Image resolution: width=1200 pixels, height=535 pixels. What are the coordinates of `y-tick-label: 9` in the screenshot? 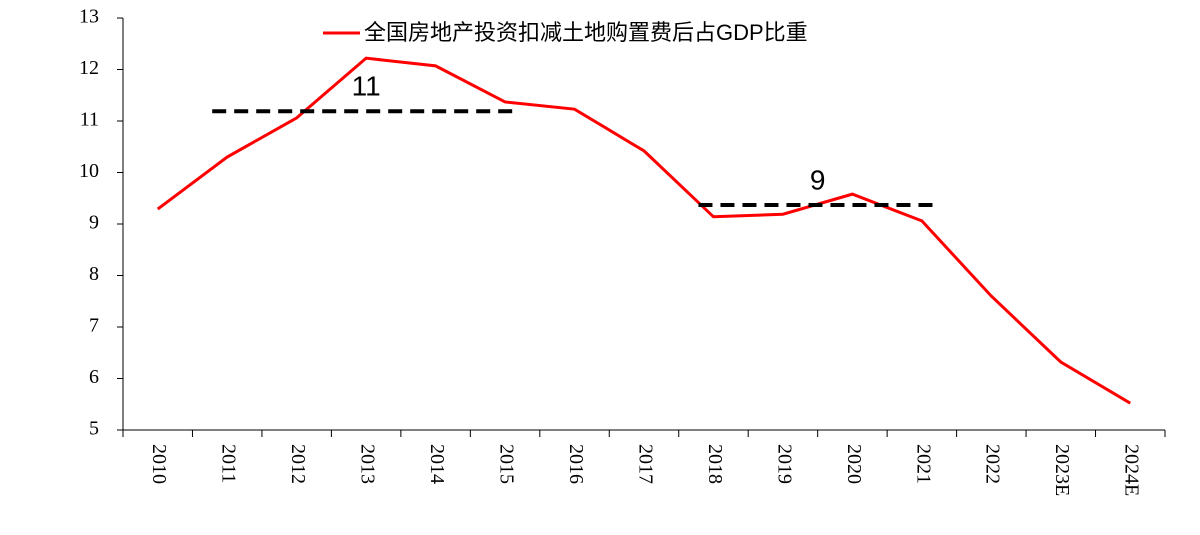 It's located at (94, 223).